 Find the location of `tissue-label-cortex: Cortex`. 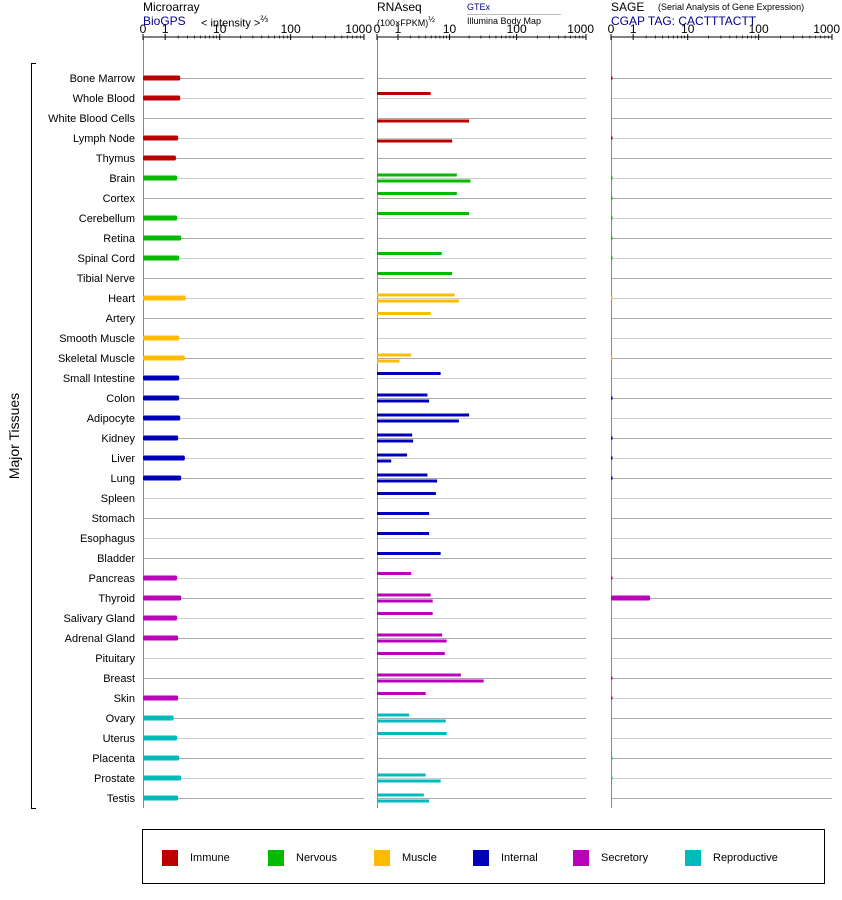

tissue-label-cortex: Cortex is located at coordinates (119, 199).